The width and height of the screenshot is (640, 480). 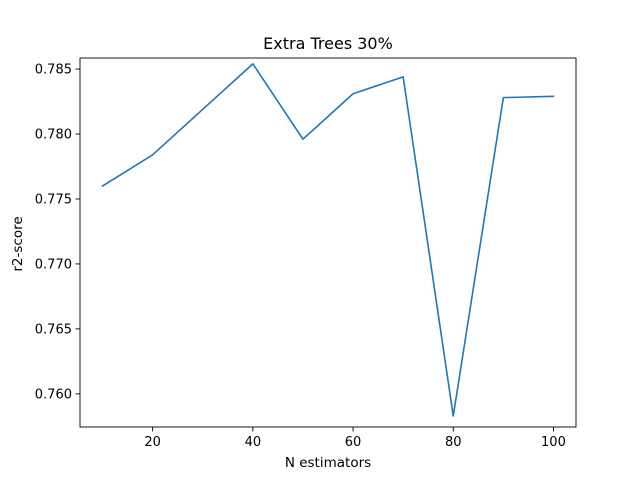 I want to click on x-tick-label: 40, so click(x=253, y=442).